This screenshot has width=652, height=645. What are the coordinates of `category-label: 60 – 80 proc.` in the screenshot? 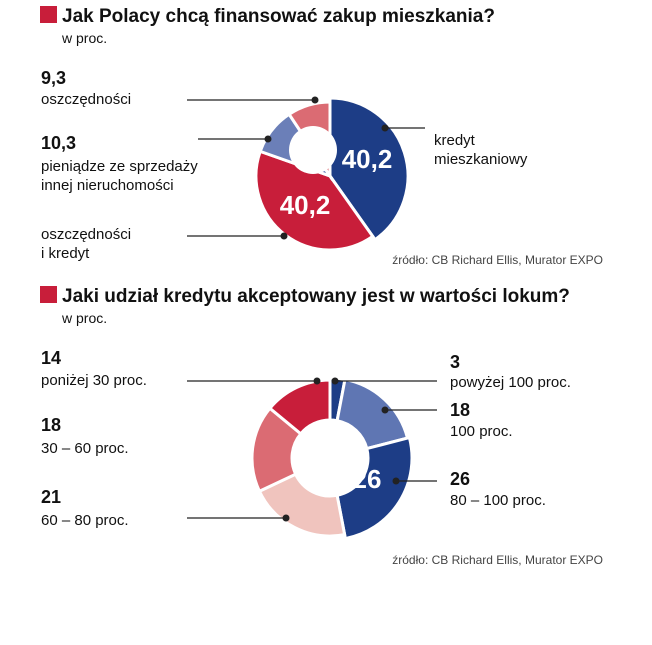 It's located at (85, 520).